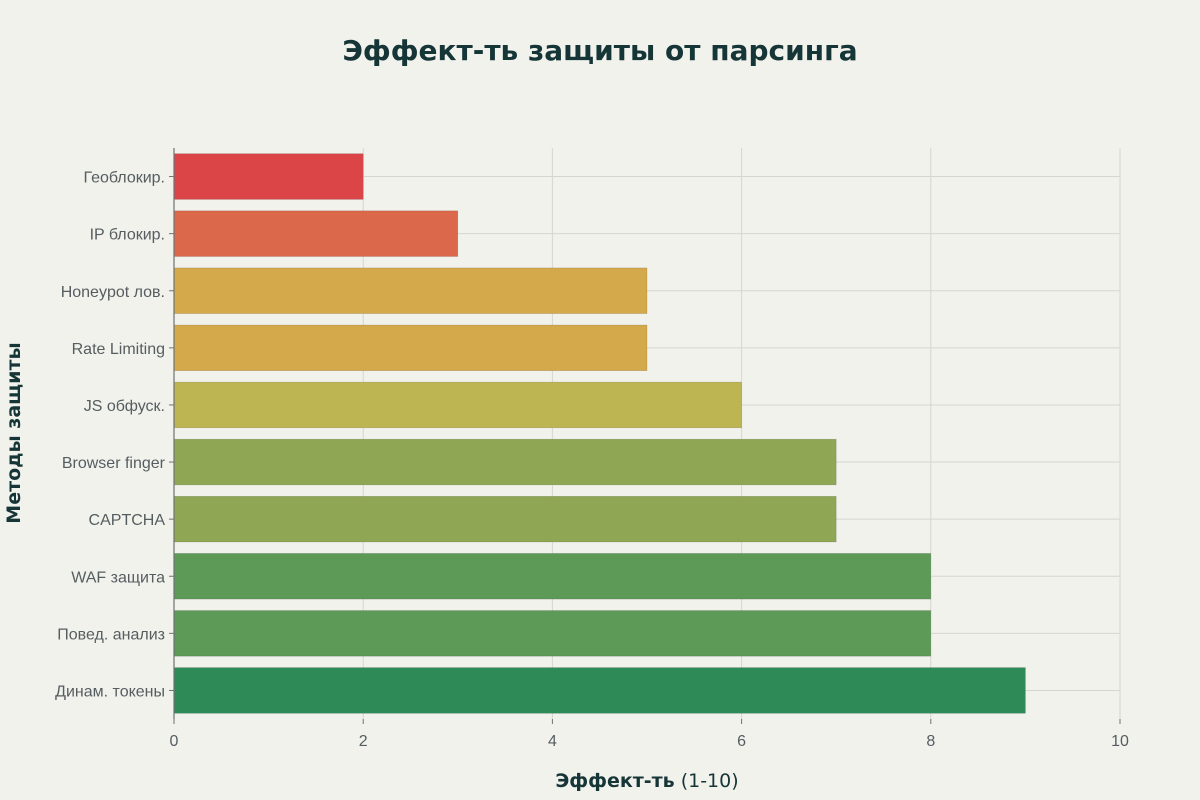 The height and width of the screenshot is (800, 1200). Describe the element at coordinates (1120, 741) in the screenshot. I see `x-tick-label: 10` at that location.